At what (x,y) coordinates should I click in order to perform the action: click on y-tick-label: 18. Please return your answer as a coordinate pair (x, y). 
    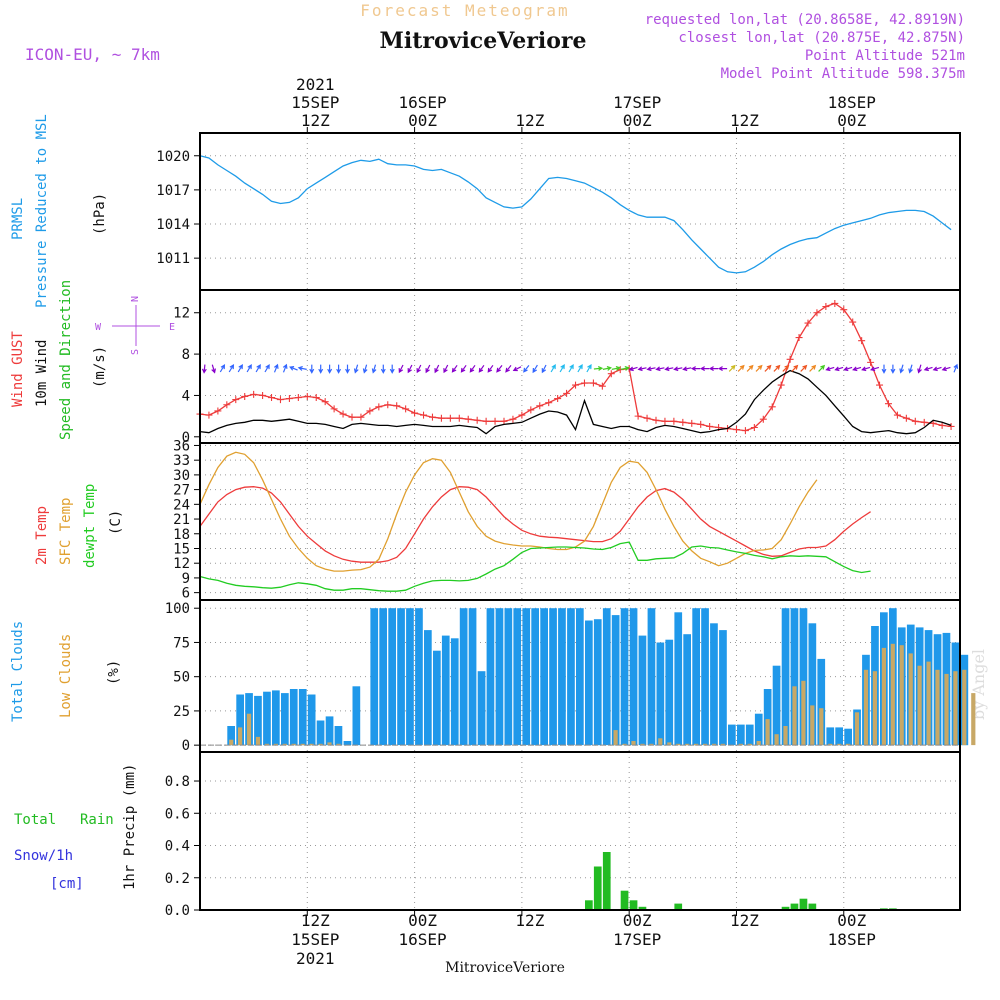
    Looking at the image, I should click on (181, 535).